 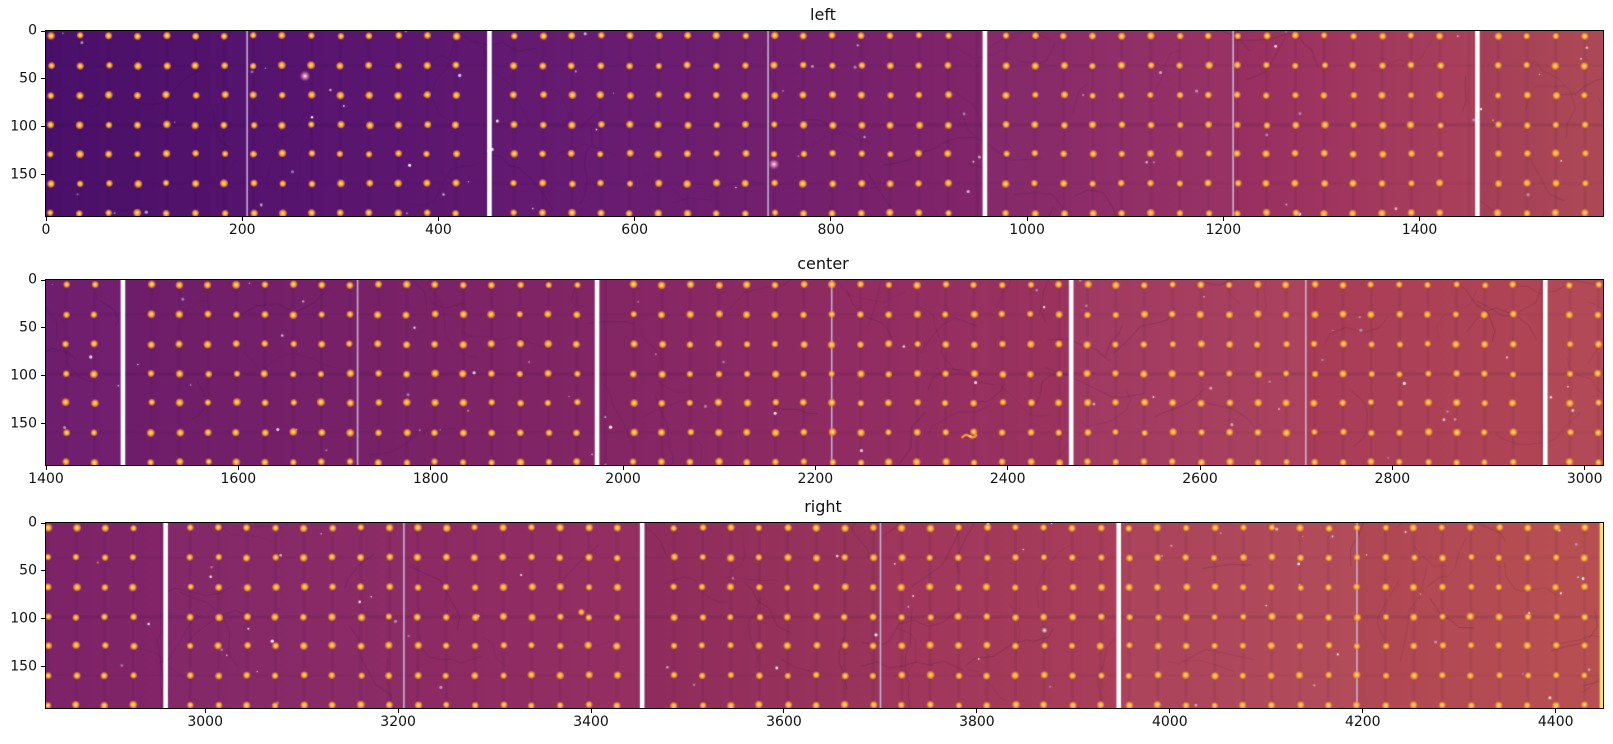 What do you see at coordinates (438, 230) in the screenshot?
I see `x-tick-label: 400` at bounding box center [438, 230].